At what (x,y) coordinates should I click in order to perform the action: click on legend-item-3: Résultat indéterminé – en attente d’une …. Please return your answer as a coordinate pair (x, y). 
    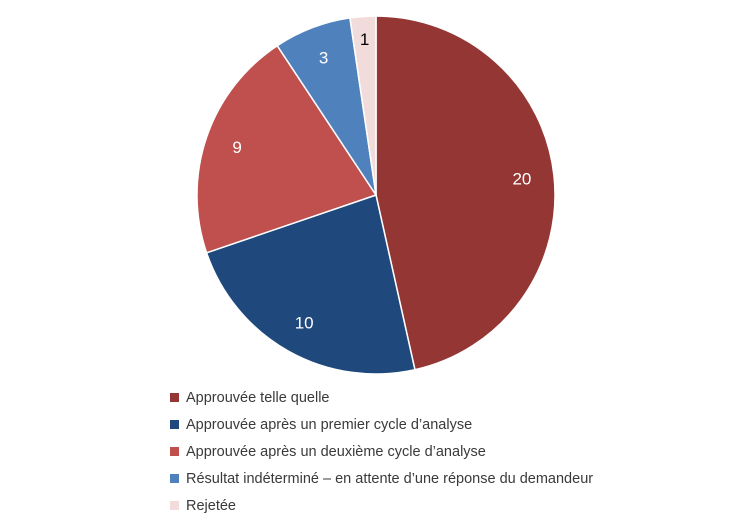
    Looking at the image, I should click on (381, 478).